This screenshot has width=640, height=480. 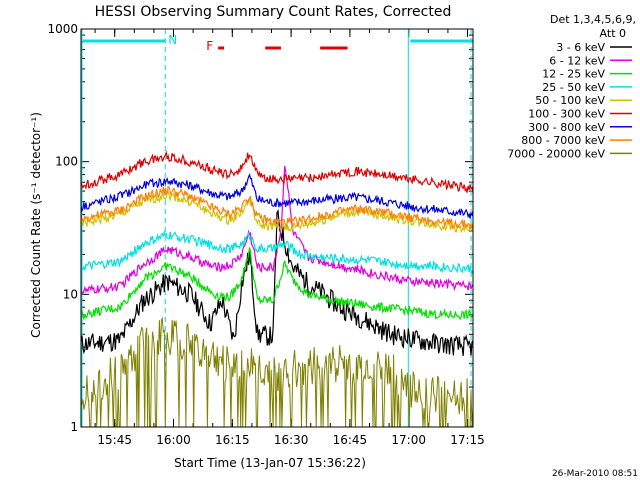 I want to click on legend-entry-label: 7000 - 20000 keV, so click(x=556, y=153).